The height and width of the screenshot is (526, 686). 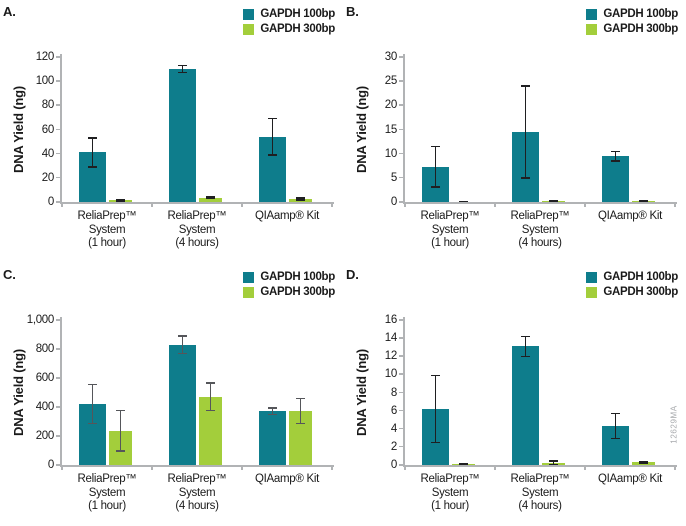 What do you see at coordinates (45, 81) in the screenshot?
I see `y-tick-label: 100` at bounding box center [45, 81].